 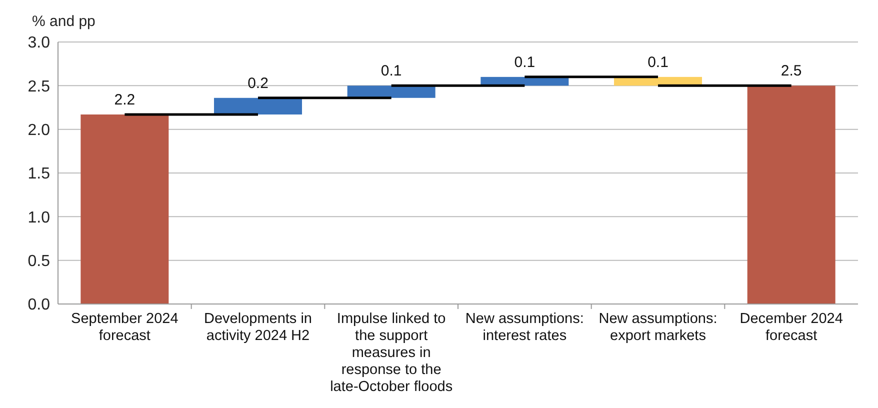 I want to click on data-label: 2.5, so click(x=791, y=71).